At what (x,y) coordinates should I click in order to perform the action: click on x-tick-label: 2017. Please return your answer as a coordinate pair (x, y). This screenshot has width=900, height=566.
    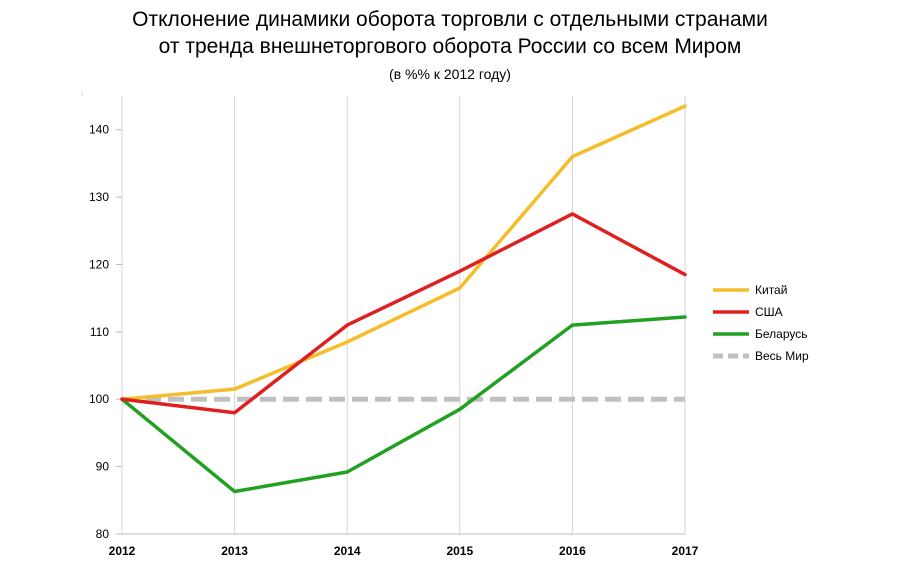
    Looking at the image, I should click on (685, 551).